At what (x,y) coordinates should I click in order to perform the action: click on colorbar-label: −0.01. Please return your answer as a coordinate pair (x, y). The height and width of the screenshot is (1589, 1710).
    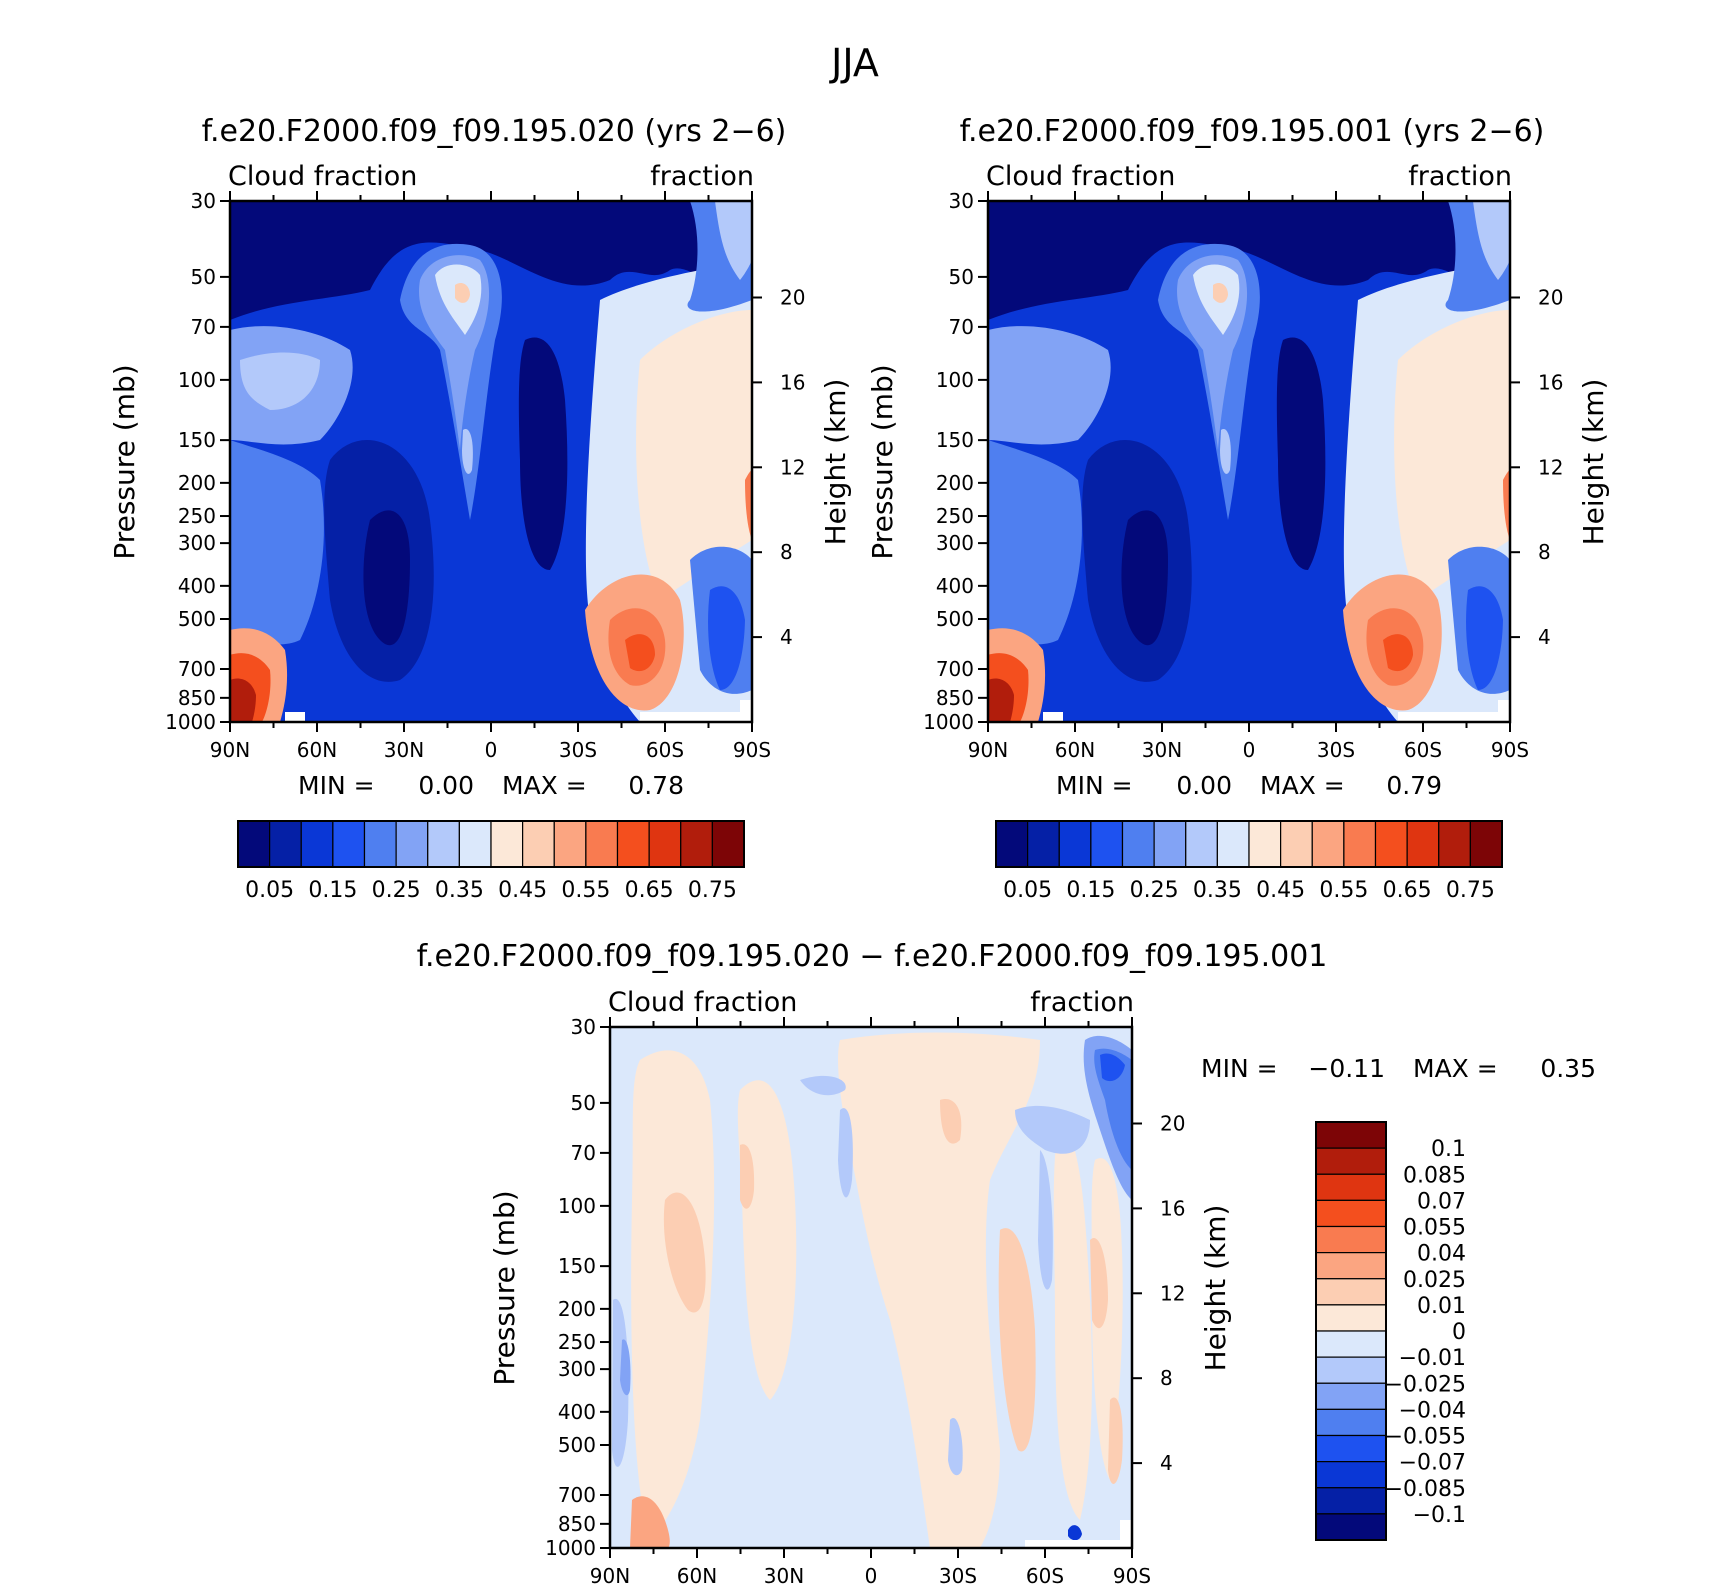
    Looking at the image, I should click on (1432, 1358).